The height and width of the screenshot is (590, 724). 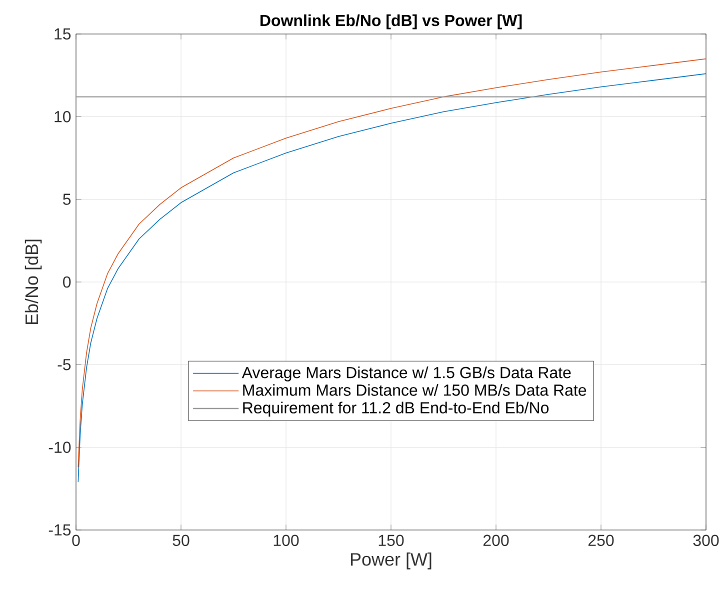 What do you see at coordinates (391, 22) in the screenshot?
I see `chart-title: Downlink Eb/No [dB] vs Power [W]` at bounding box center [391, 22].